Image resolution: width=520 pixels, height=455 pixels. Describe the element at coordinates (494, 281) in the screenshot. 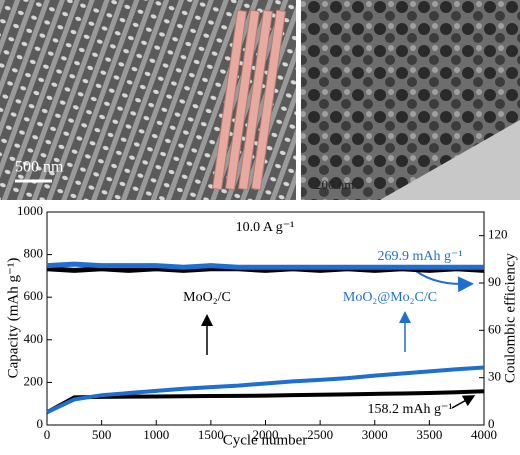

I see `y2-tick-label: 90` at that location.